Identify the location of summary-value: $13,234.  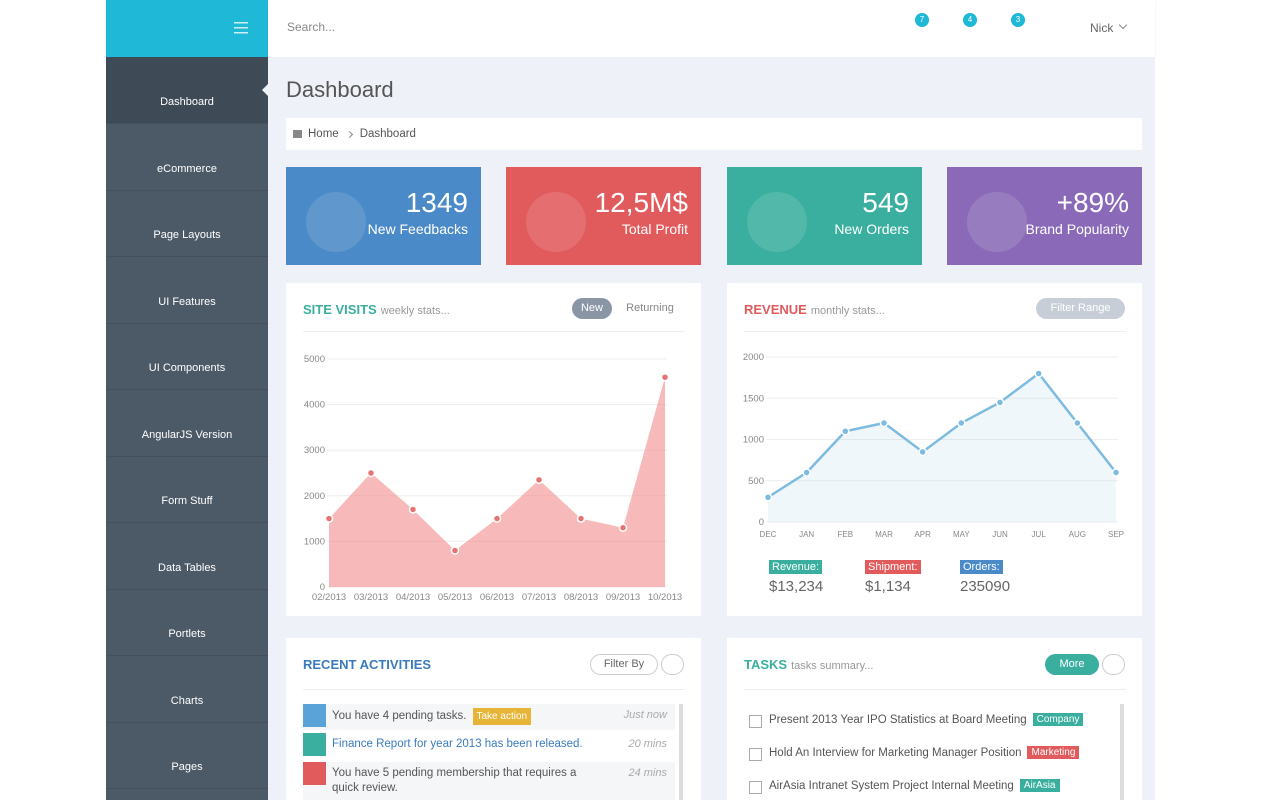
(796, 586).